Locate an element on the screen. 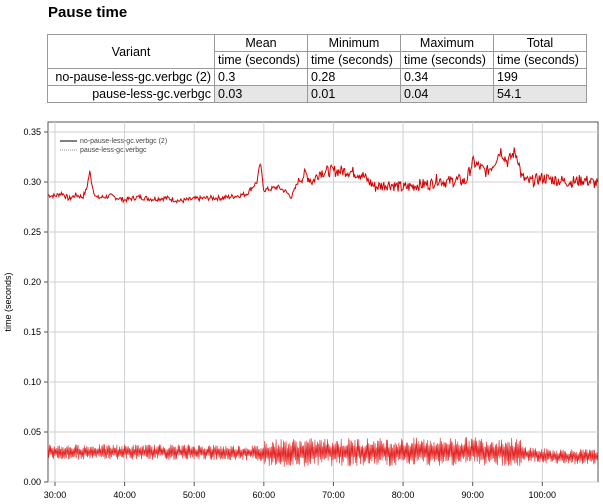  col-maximum-header: Maximum is located at coordinates (447, 43).